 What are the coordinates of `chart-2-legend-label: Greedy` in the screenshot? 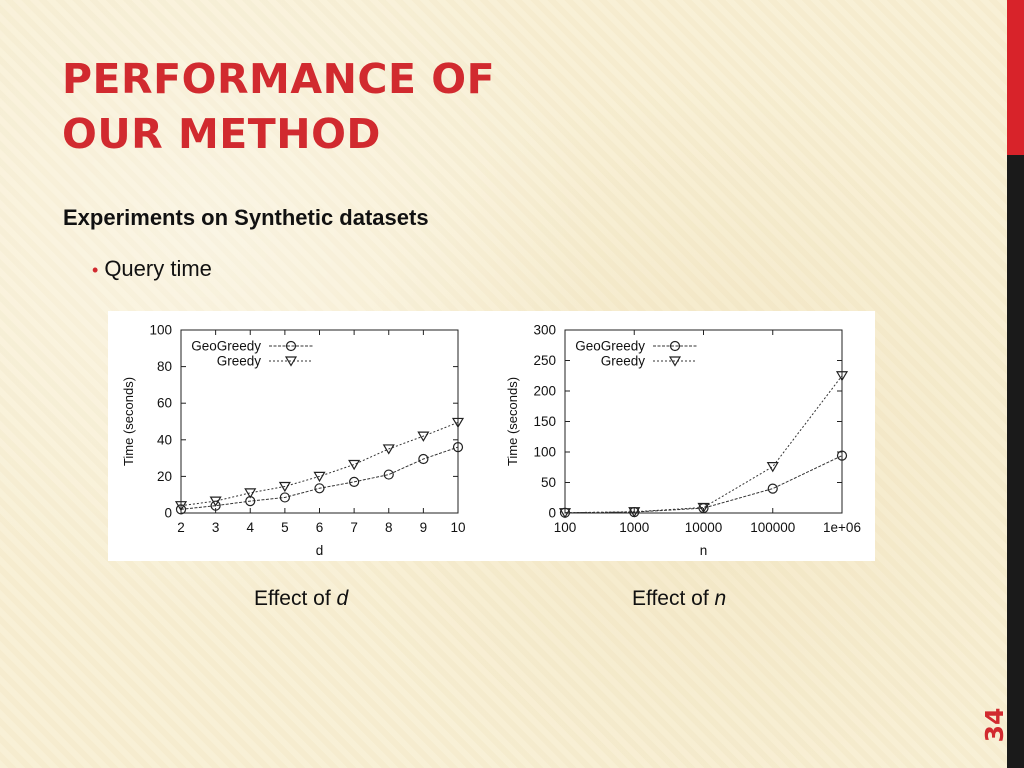 It's located at (623, 361).